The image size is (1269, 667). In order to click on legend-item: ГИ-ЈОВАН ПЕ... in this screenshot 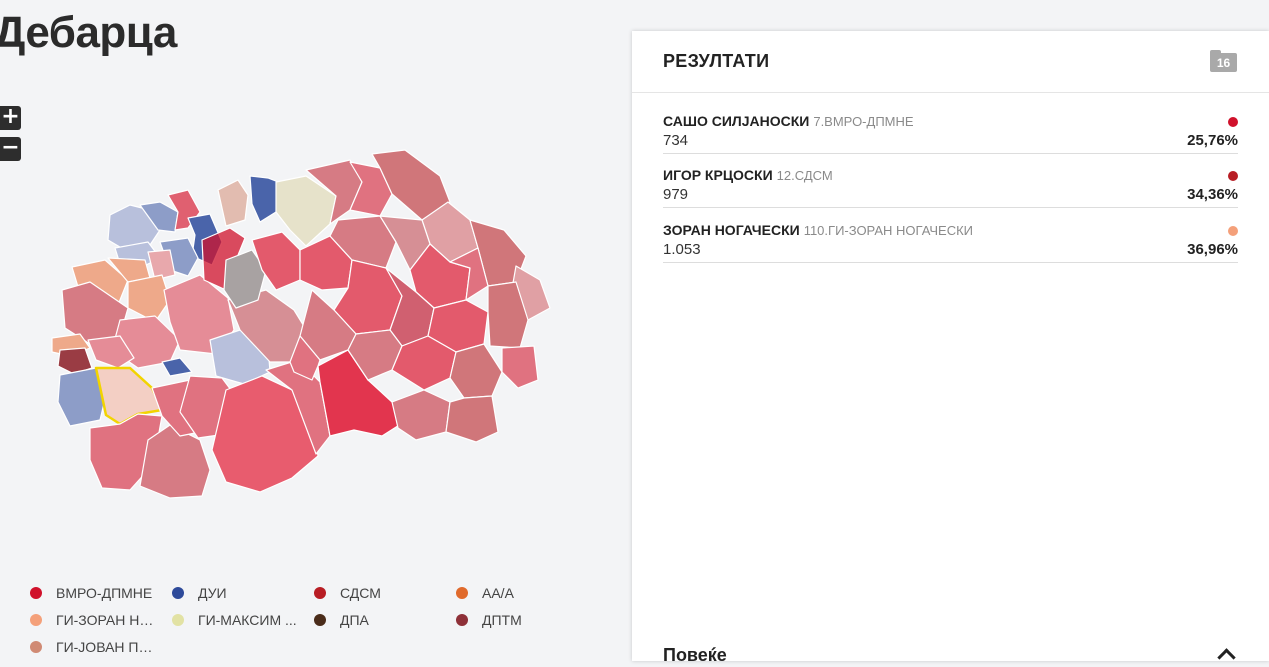, I will do `click(101, 647)`.